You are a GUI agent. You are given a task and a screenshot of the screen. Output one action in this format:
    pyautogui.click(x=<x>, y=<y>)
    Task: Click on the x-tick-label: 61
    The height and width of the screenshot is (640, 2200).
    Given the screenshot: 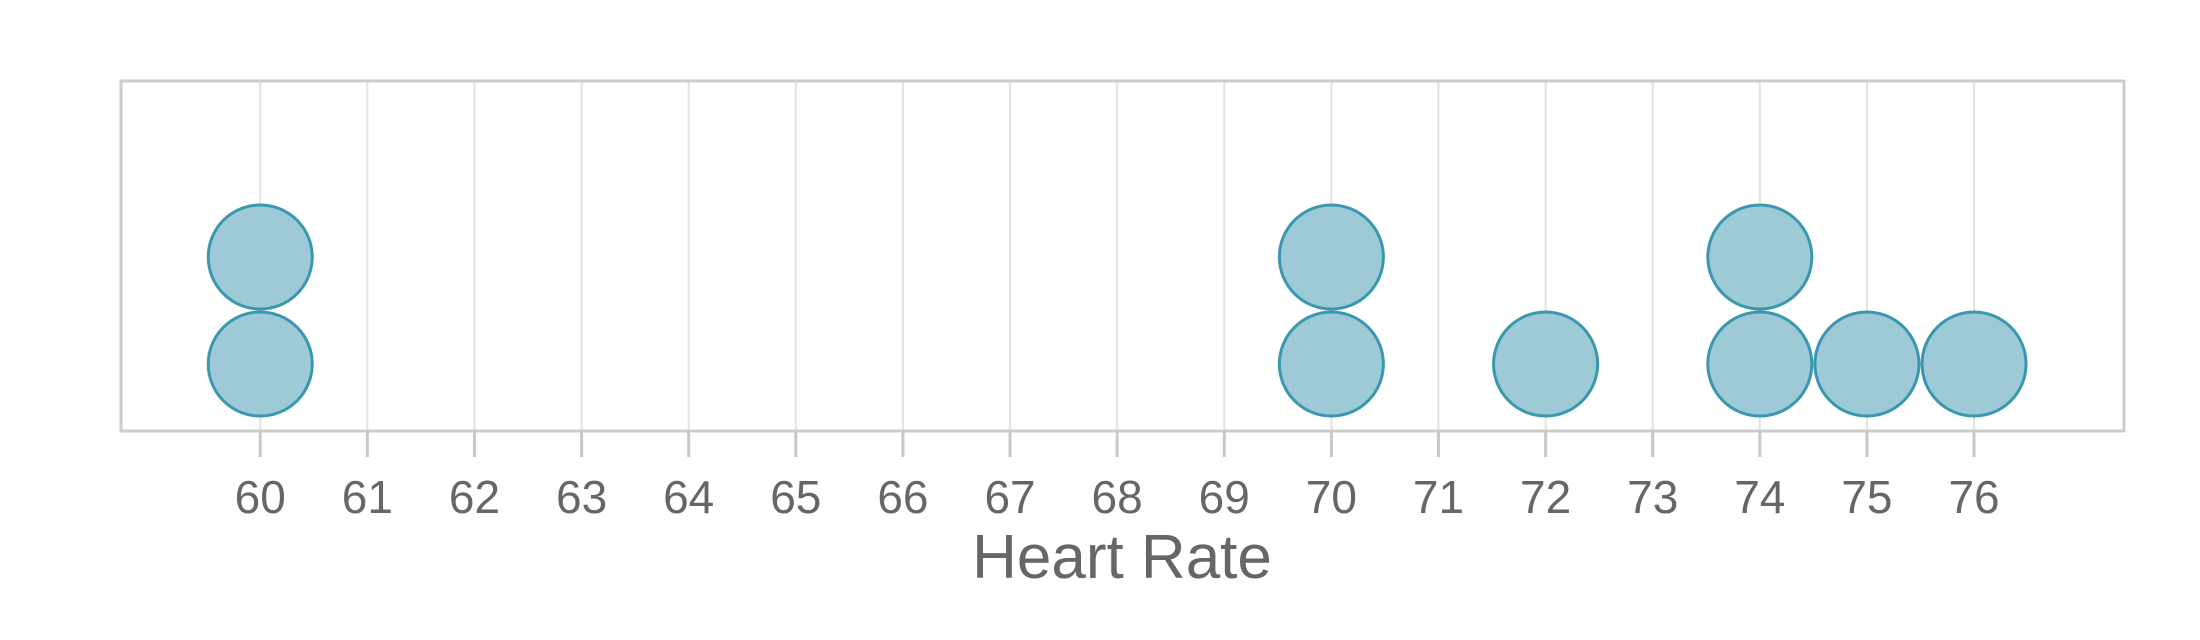 What is the action you would take?
    pyautogui.click(x=367, y=497)
    